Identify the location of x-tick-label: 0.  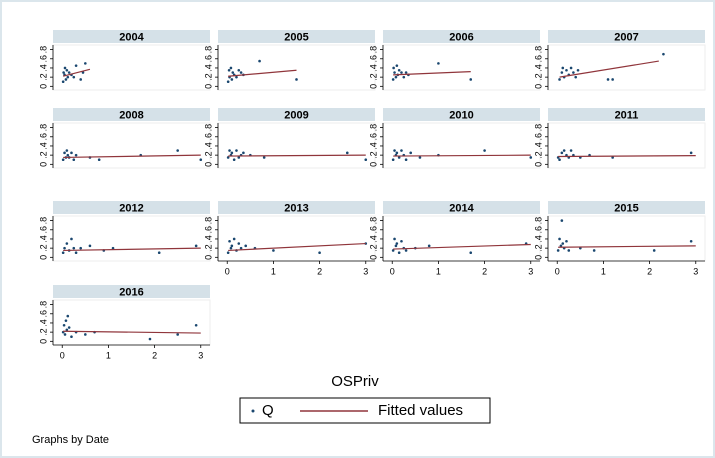
(557, 271).